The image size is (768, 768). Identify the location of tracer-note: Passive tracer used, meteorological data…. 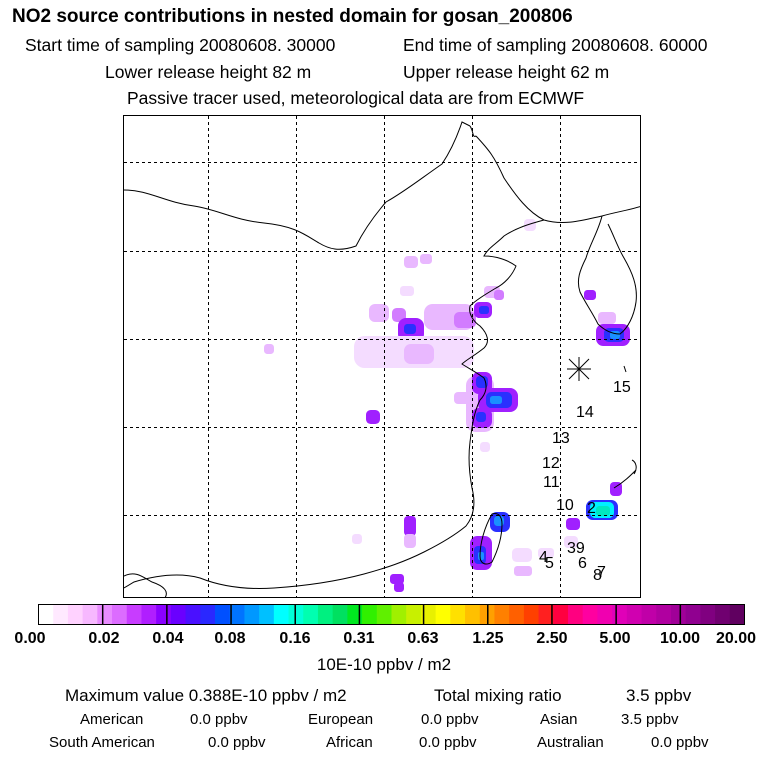
(356, 98).